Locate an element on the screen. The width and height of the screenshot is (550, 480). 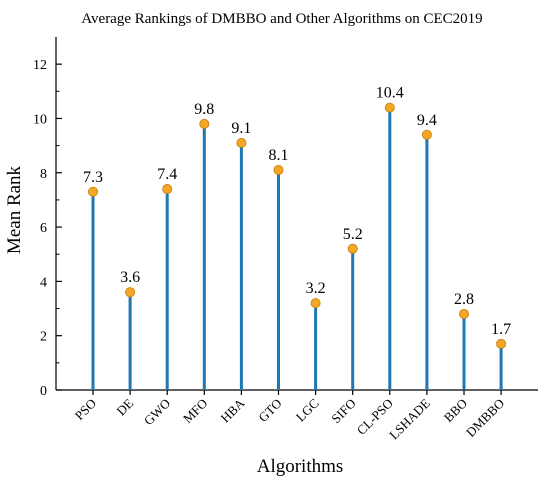
value-label-pso: 7.3 is located at coordinates (93, 177).